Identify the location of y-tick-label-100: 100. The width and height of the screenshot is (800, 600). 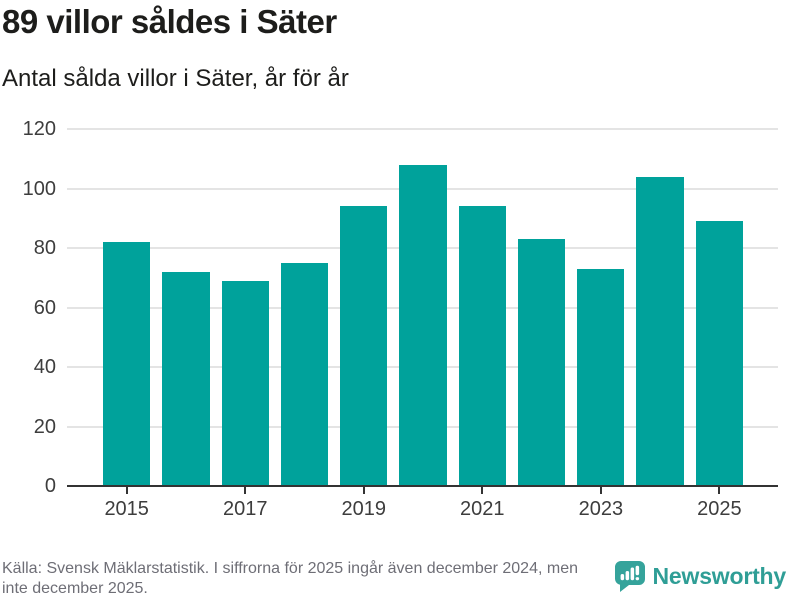
(39, 188).